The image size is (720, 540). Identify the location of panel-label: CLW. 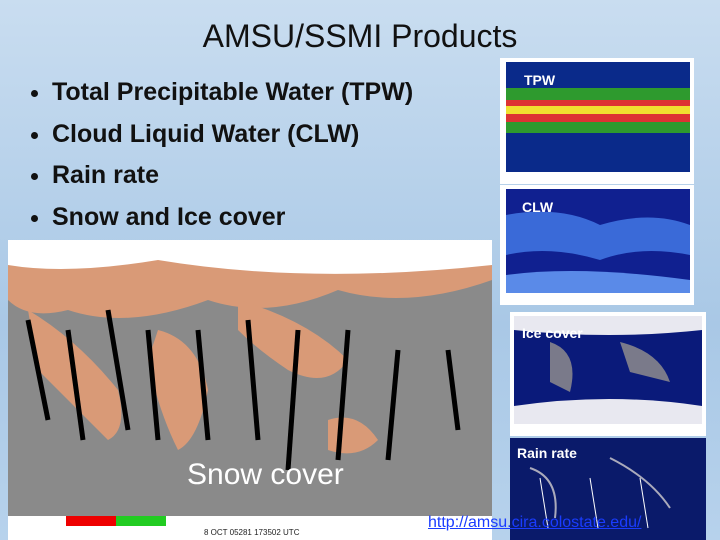
(538, 207).